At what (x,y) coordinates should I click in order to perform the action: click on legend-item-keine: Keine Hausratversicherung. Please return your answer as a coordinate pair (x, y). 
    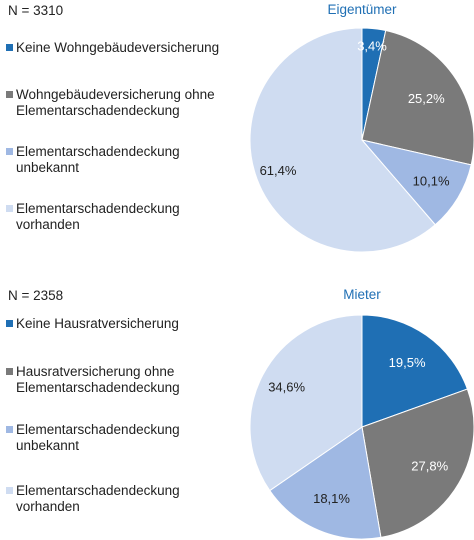
    Looking at the image, I should click on (136, 324).